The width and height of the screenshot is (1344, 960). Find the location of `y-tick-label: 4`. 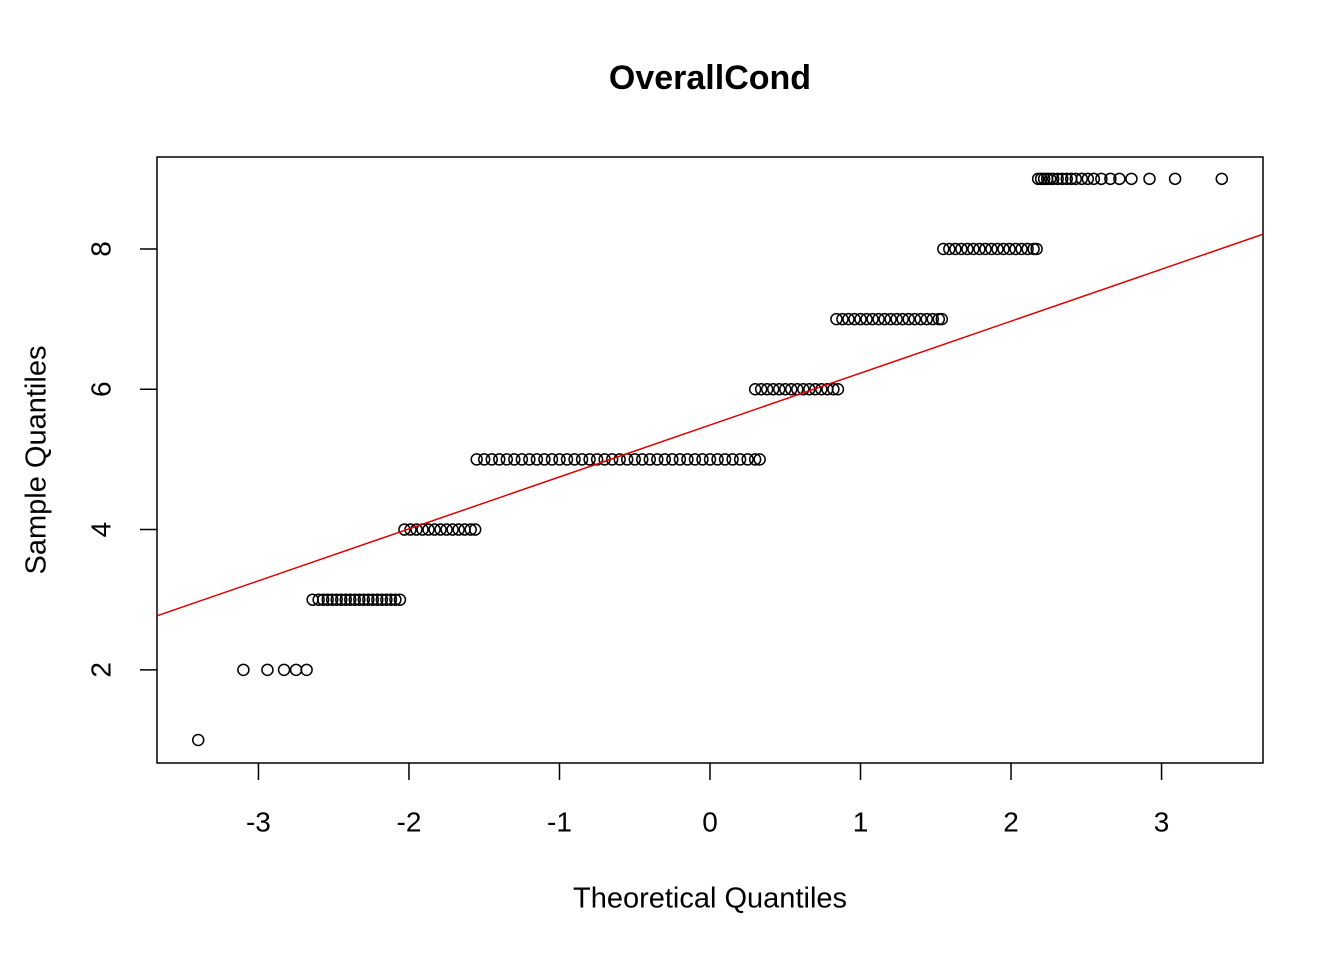

y-tick-label: 4 is located at coordinates (100, 530).